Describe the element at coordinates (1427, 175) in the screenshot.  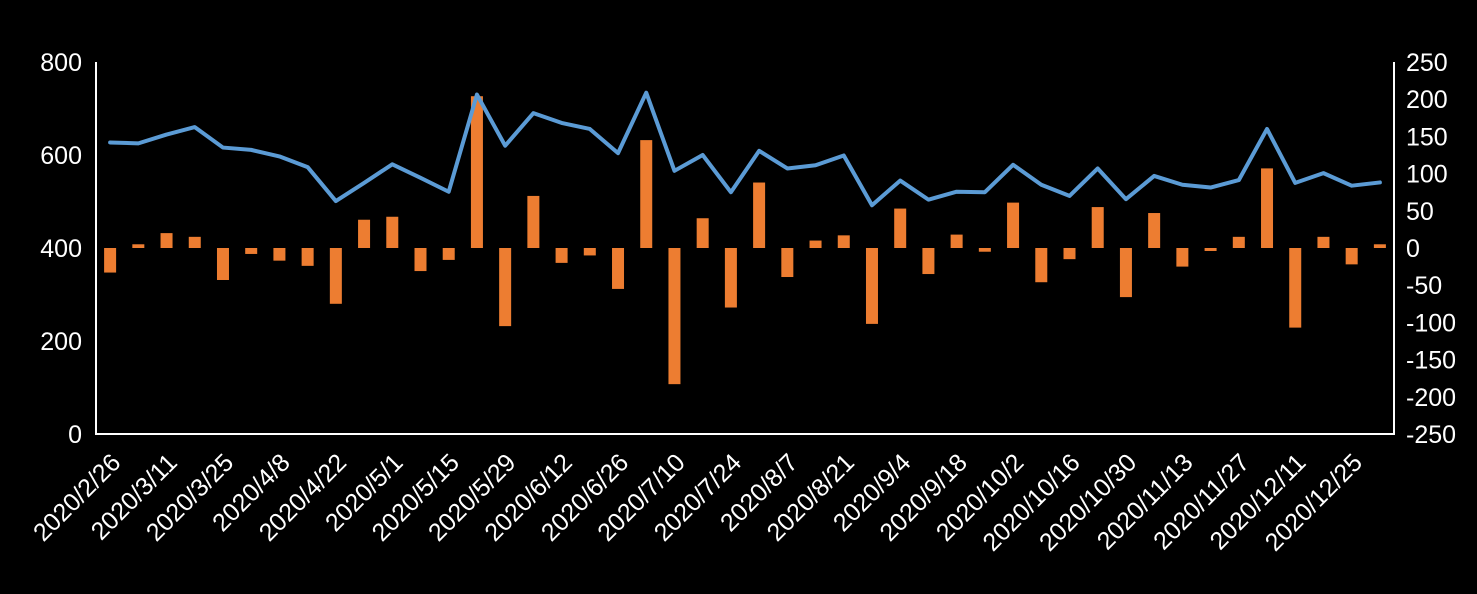
I see `right-axis-tick-label: 100` at that location.